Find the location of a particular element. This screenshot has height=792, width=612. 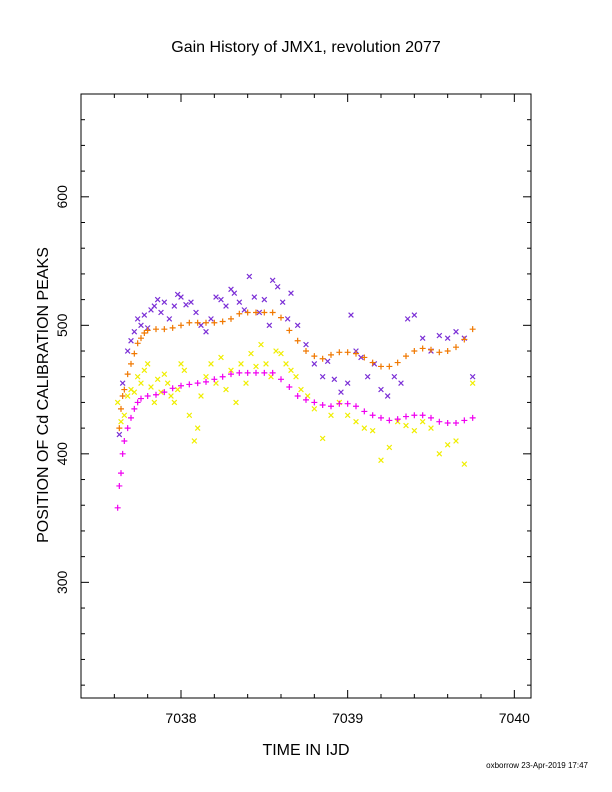

y-tick-label: 600 is located at coordinates (62, 197).